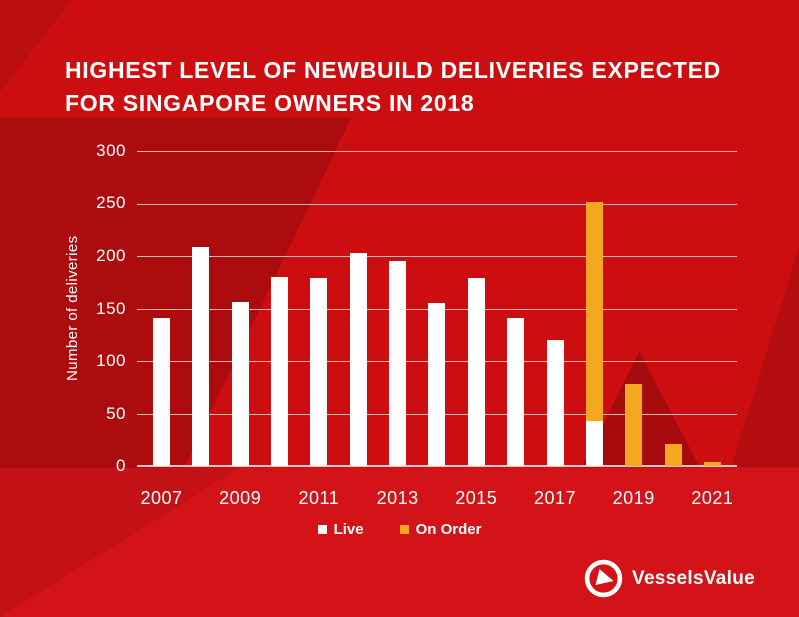  Describe the element at coordinates (476, 372) in the screenshot. I see `bar-2015-live` at that location.